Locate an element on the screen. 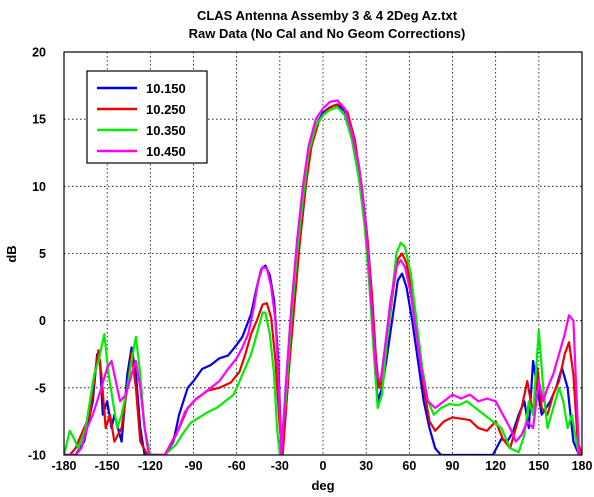 This screenshot has width=594, height=497. x-tick-label: 120 is located at coordinates (495, 466).